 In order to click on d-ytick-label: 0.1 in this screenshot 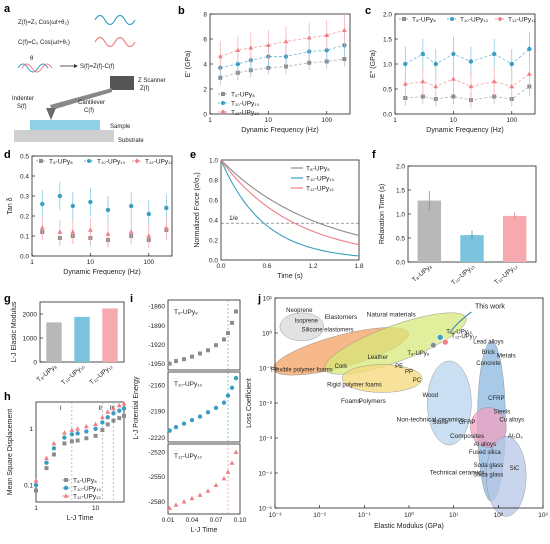, I will do `click(24, 236)`.